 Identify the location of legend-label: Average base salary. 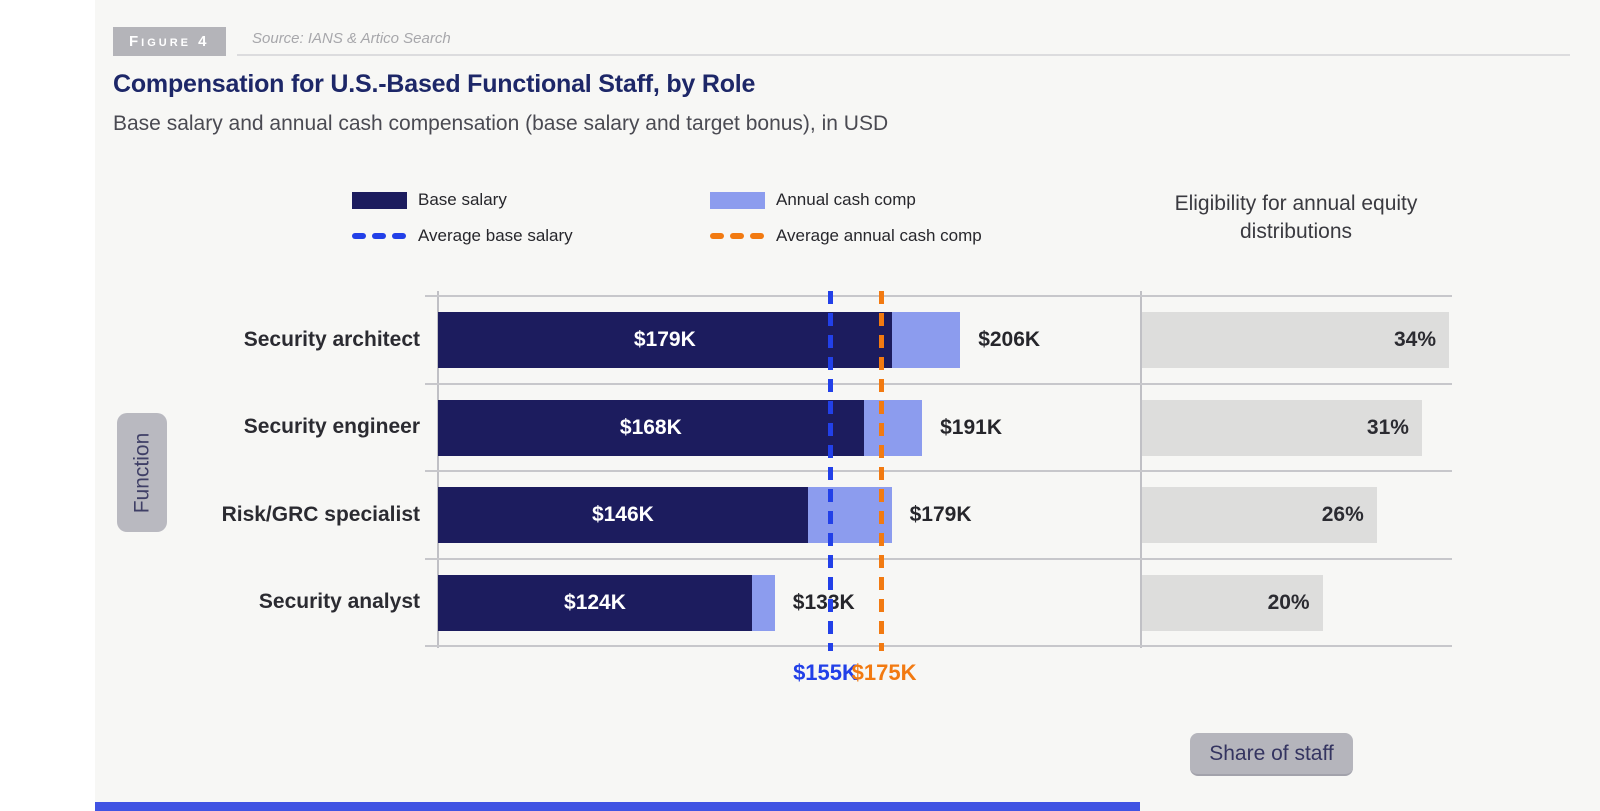
(495, 235).